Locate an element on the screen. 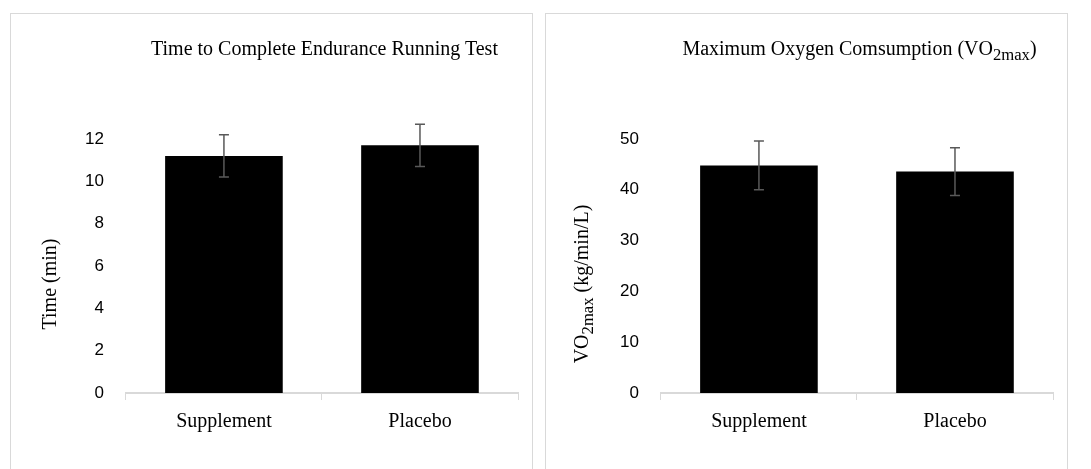  y-tick-label: 8 is located at coordinates (99, 223).